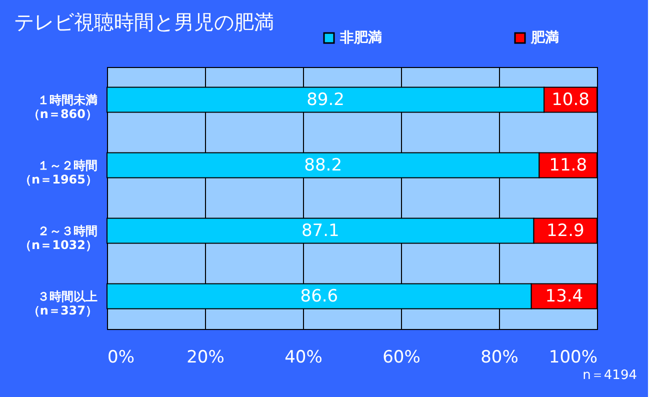 Image resolution: width=649 pixels, height=397 pixels. I want to click on data-label: 89.2, so click(325, 100).